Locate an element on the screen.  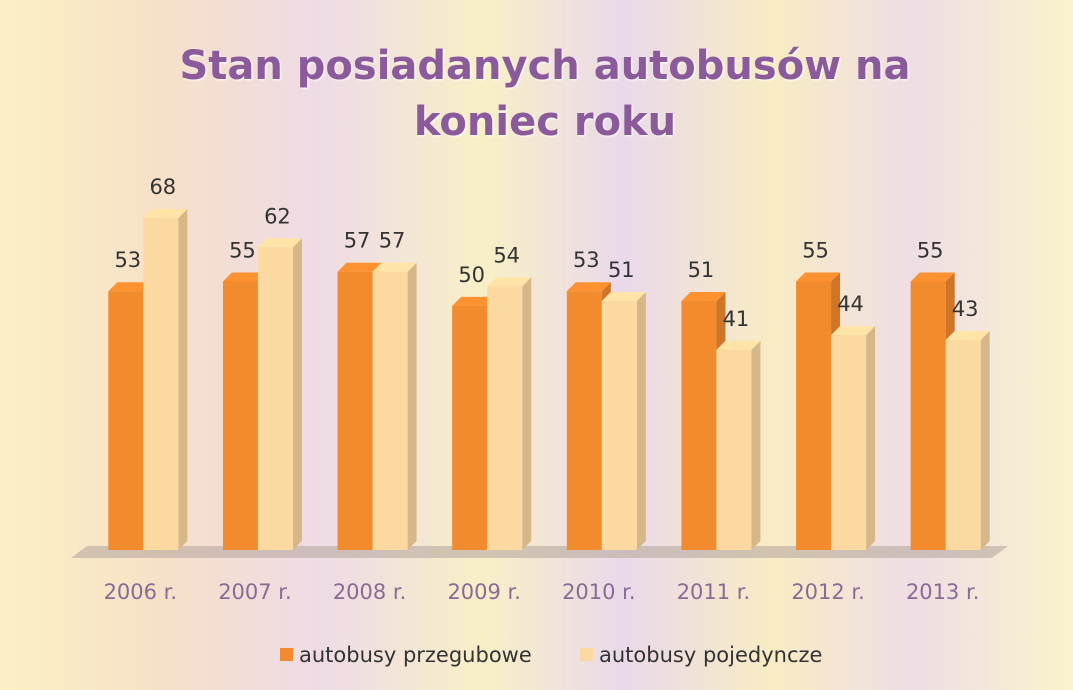
data-label: 44 is located at coordinates (850, 304).